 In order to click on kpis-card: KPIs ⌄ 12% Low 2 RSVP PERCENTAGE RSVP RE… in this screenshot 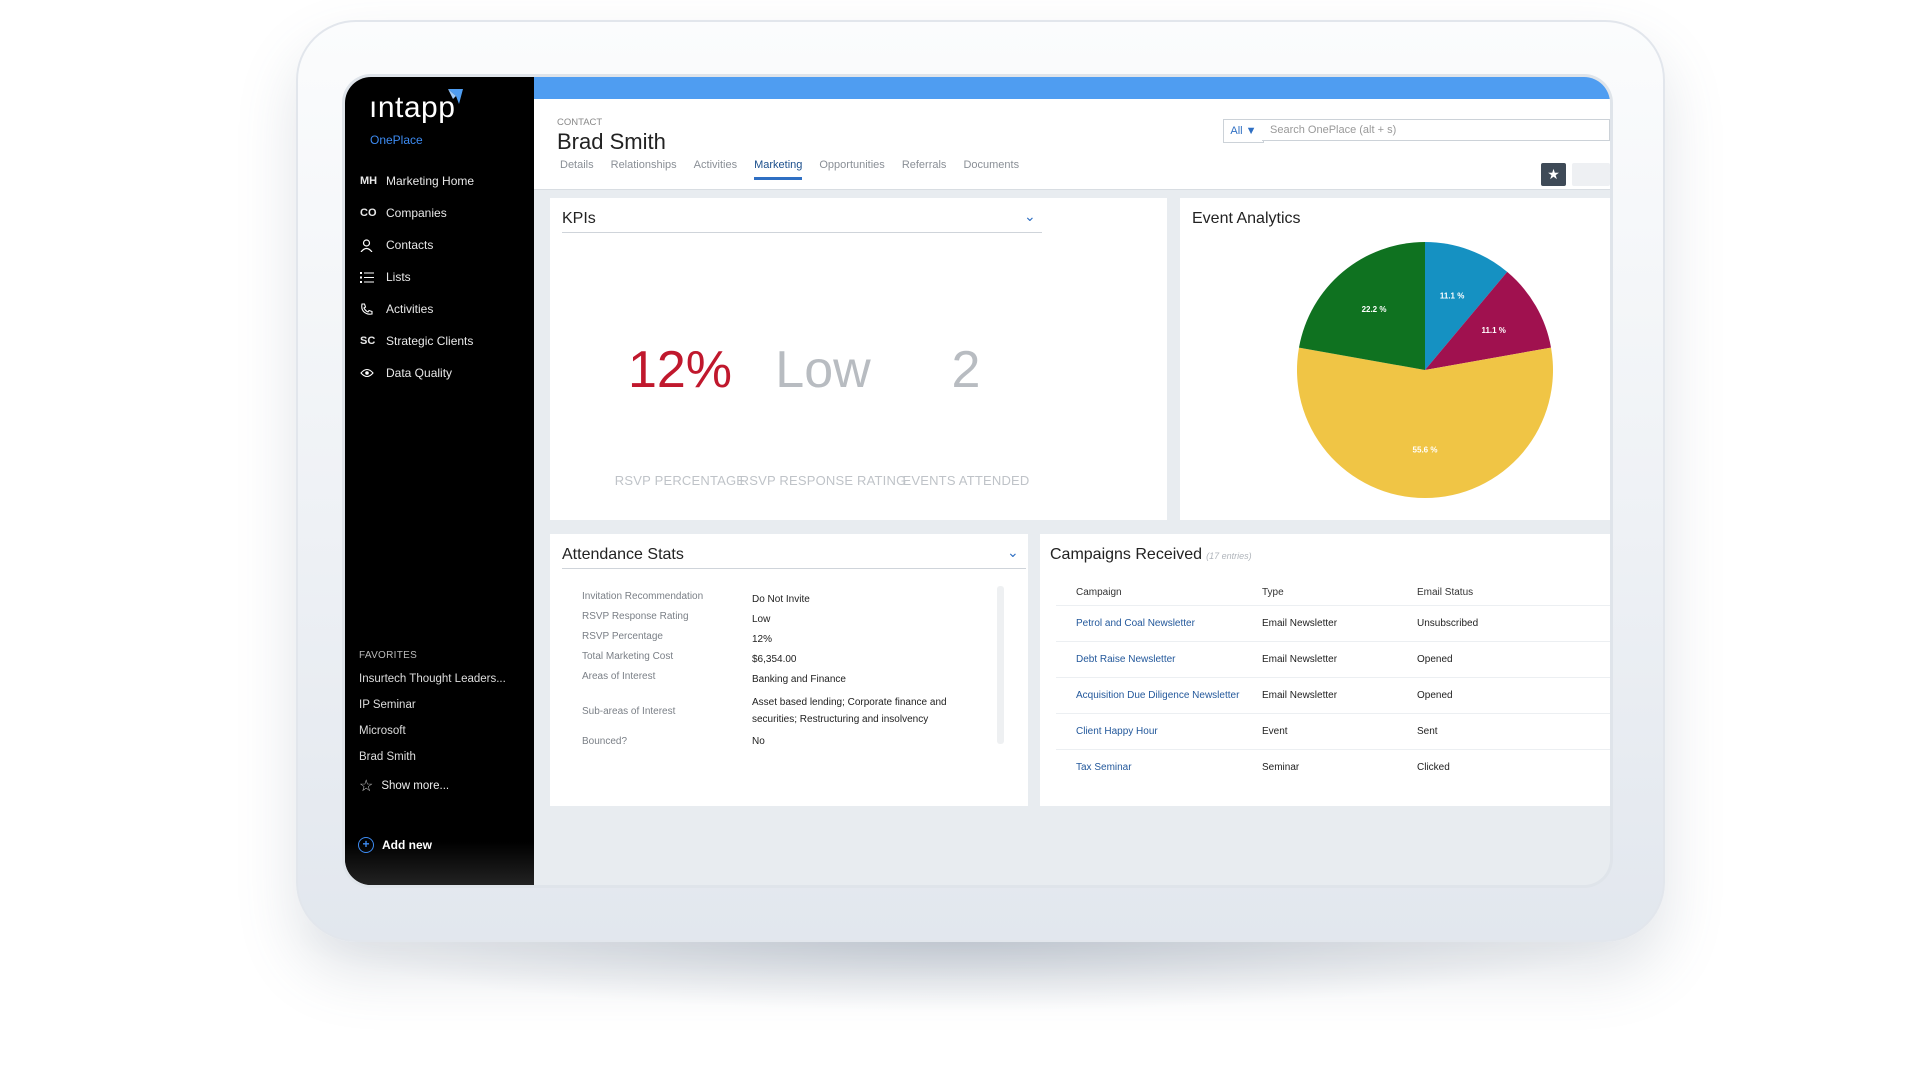, I will do `click(858, 359)`.